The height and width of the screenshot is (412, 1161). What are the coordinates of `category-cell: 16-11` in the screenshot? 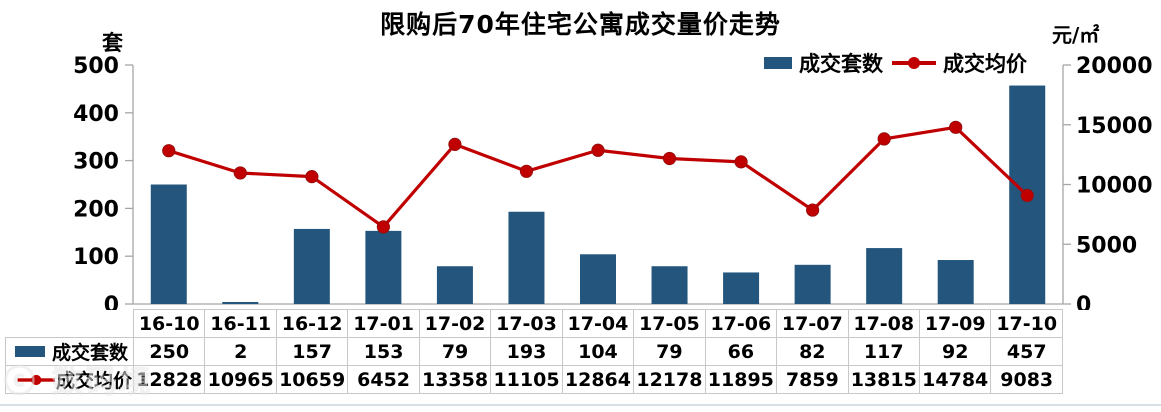 It's located at (240, 323).